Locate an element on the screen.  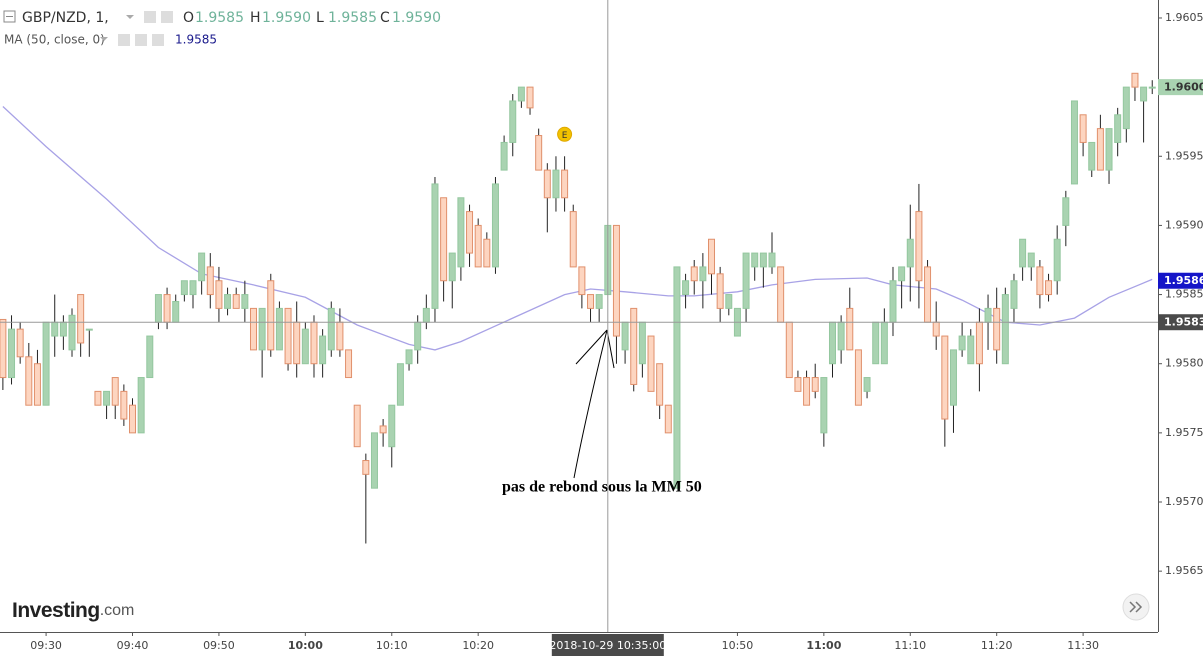
y-tick-label: 1.9585 is located at coordinates (1184, 294).